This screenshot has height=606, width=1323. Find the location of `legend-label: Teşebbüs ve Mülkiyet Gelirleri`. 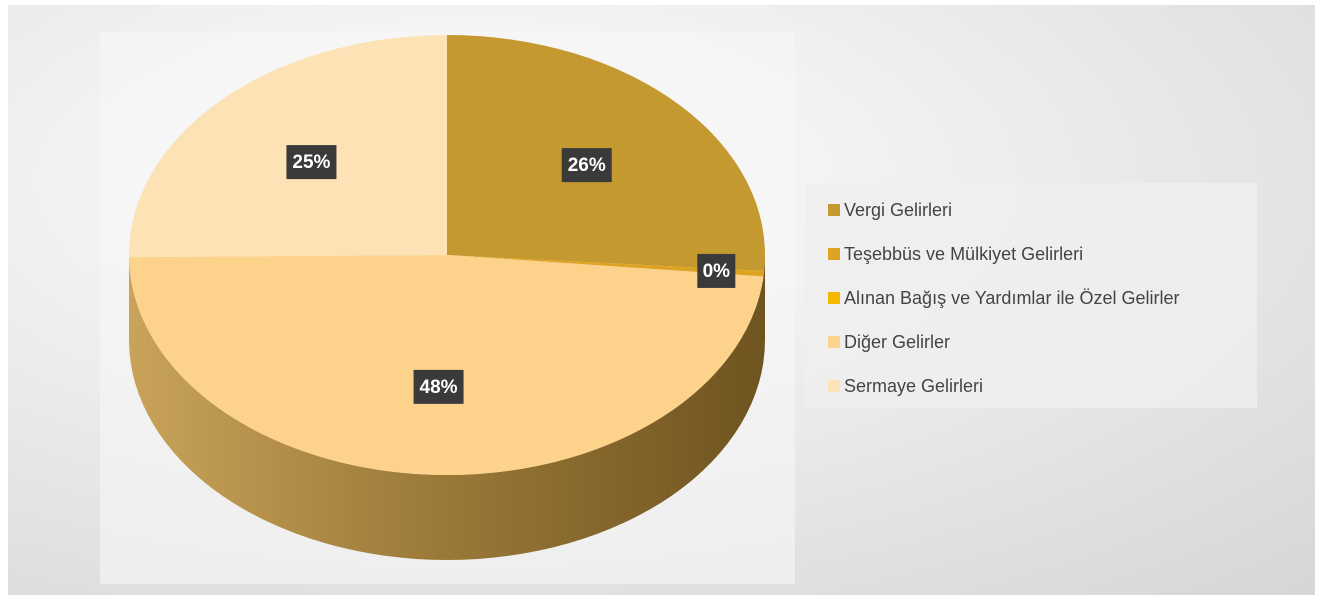

legend-label: Teşebbüs ve Mülkiyet Gelirleri is located at coordinates (963, 254).